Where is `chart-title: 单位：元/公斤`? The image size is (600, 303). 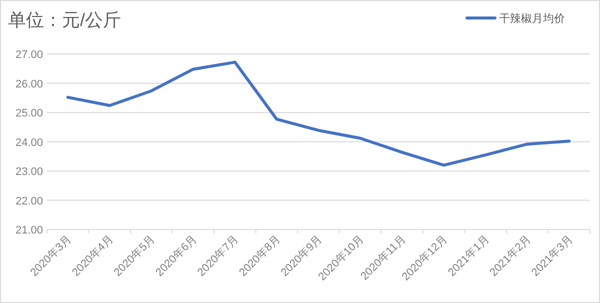 chart-title: 单位：元/公斤 is located at coordinates (65, 20).